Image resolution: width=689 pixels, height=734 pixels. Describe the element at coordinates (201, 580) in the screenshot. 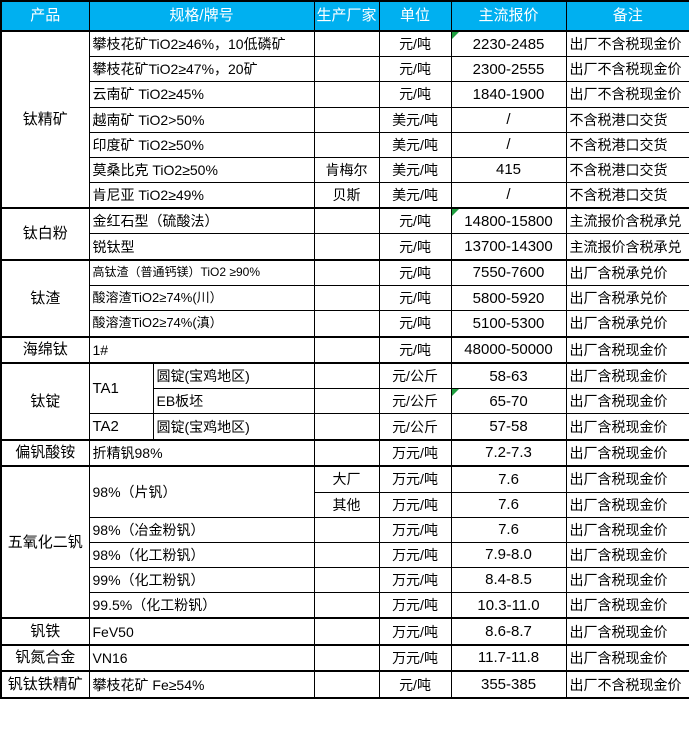

I see `spec-cell: 99%（化工粉钒）` at that location.